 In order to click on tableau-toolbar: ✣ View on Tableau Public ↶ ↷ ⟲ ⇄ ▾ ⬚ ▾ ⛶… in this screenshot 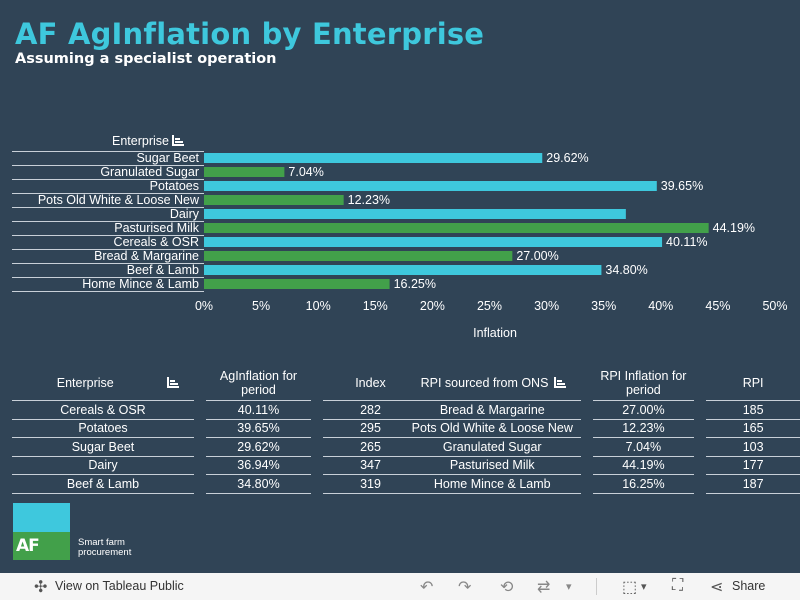, I will do `click(400, 586)`.